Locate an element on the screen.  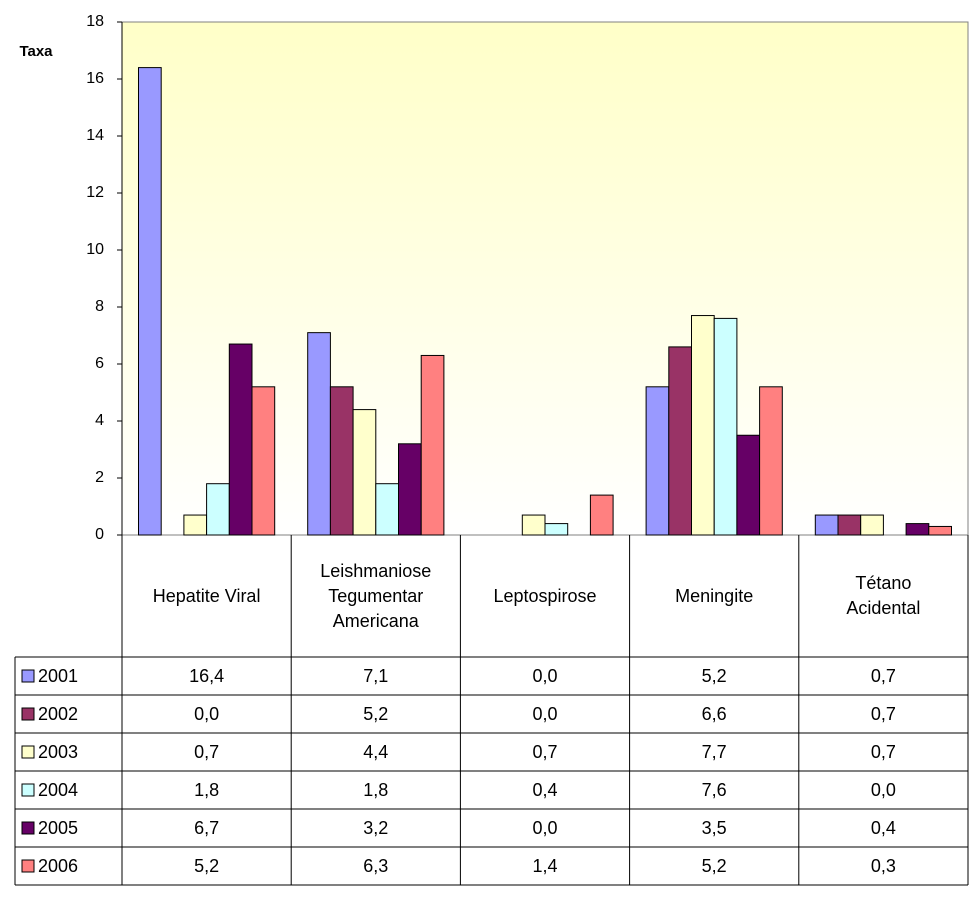
category-label: Hepatite Viral is located at coordinates (206, 595).